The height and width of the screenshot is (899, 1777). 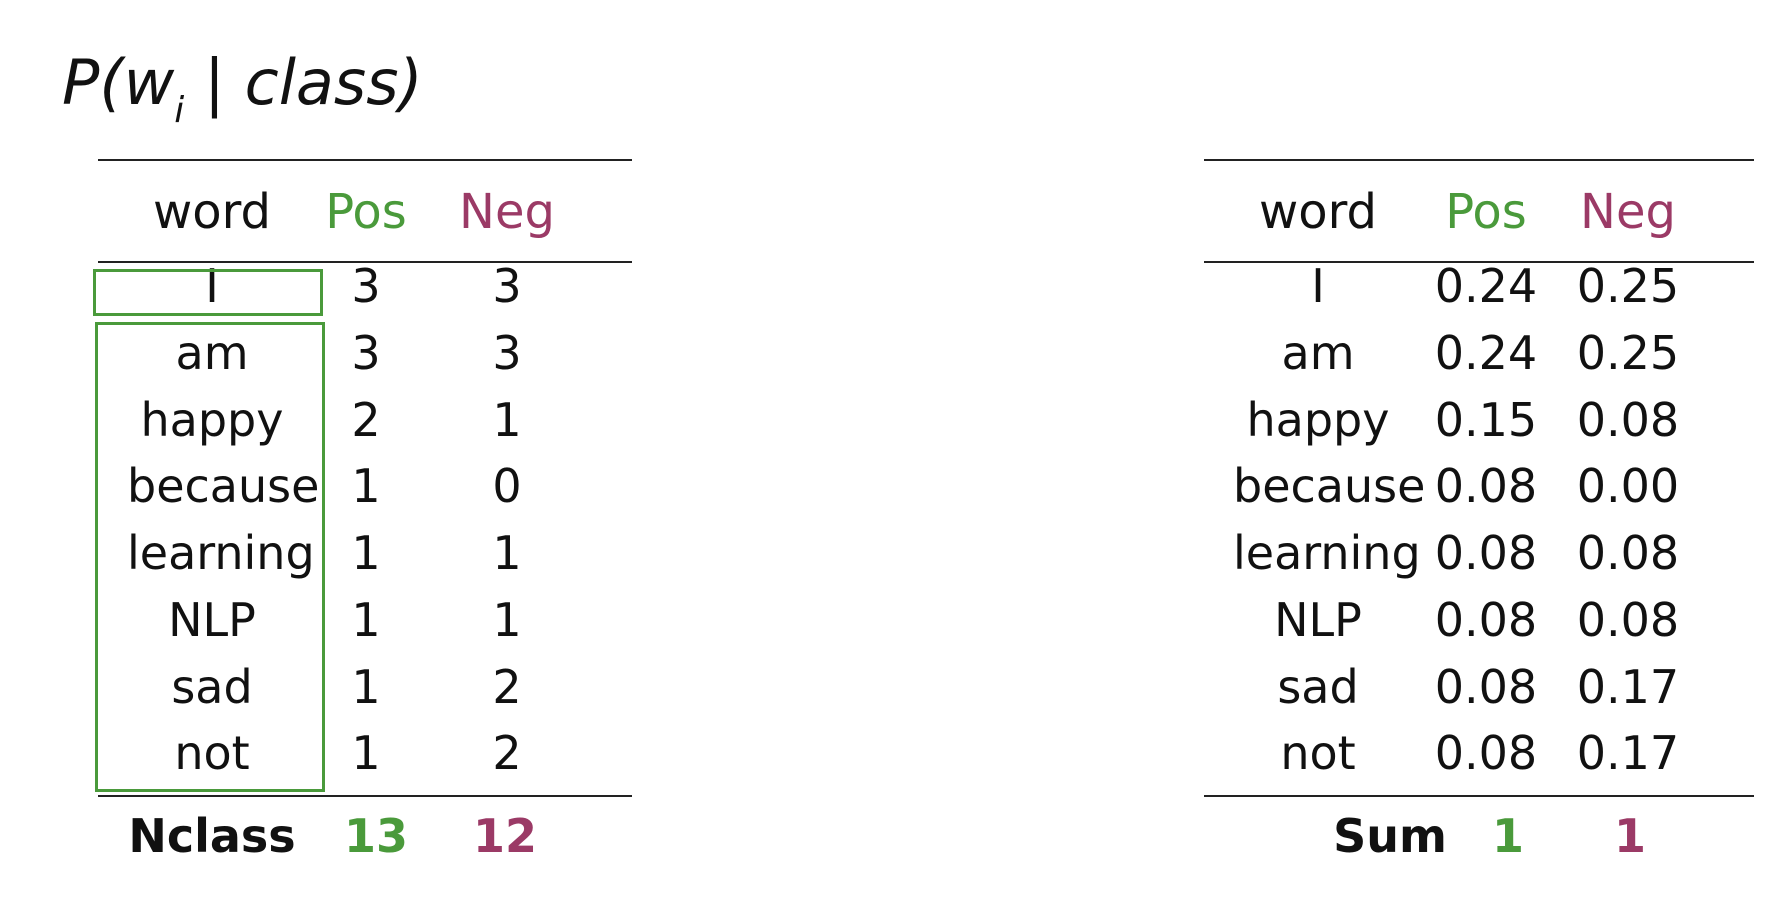 I want to click on prob-header-word: word, so click(x=1318, y=212).